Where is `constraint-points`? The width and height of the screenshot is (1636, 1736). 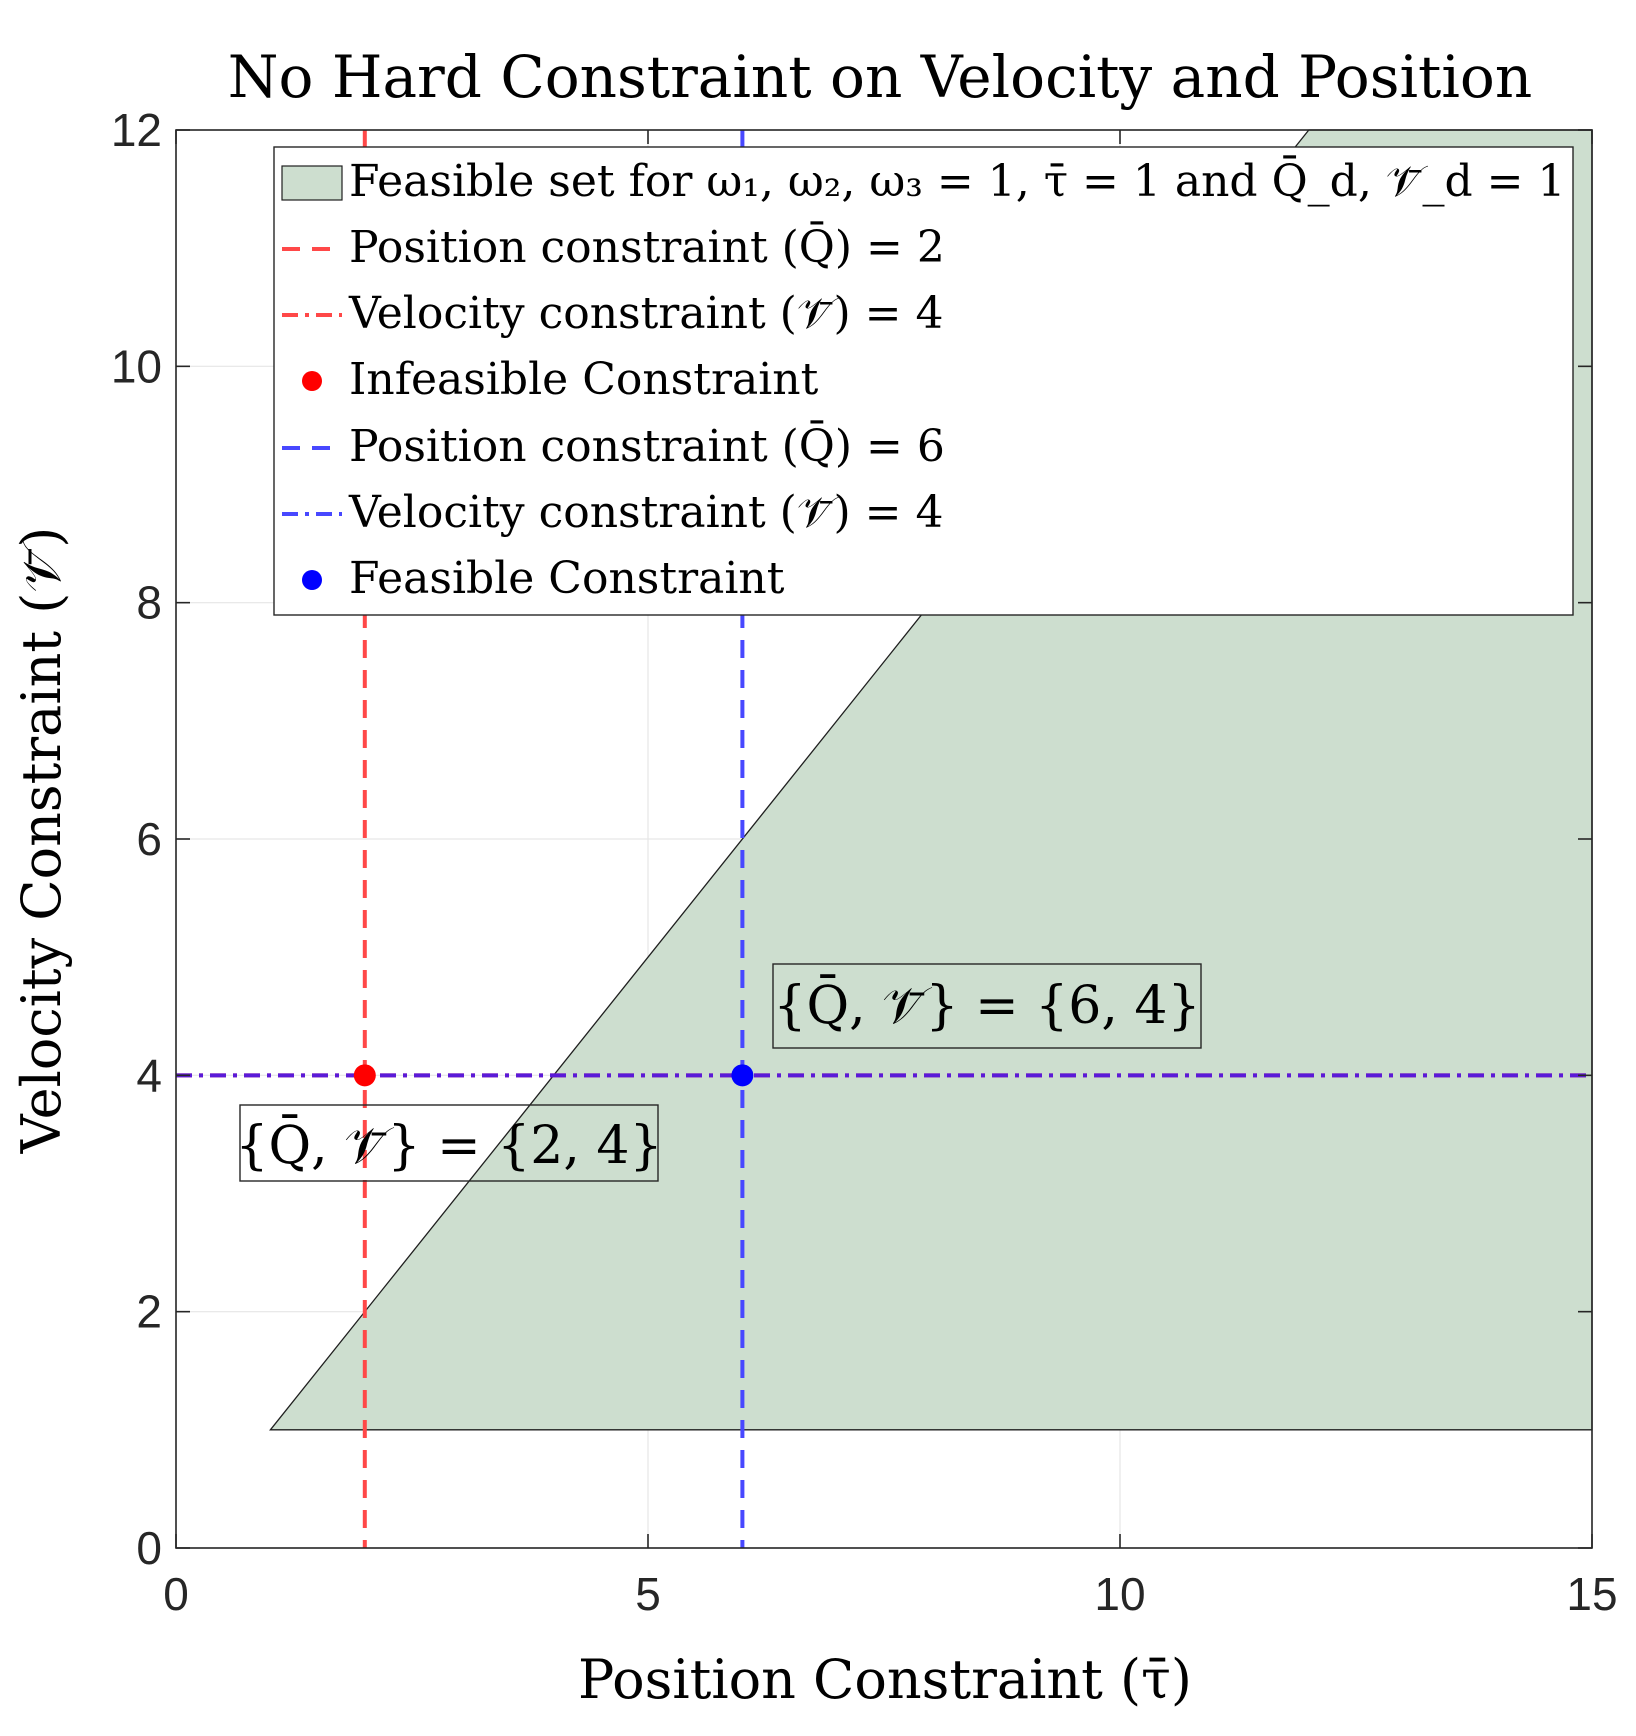 constraint-points is located at coordinates (553, 1075).